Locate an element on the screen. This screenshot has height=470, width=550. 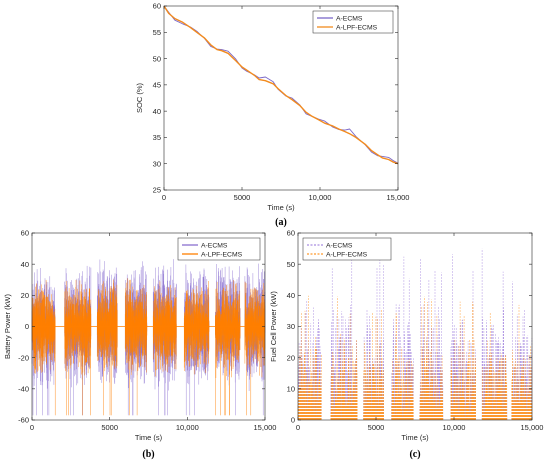
y-tick-label: 45 is located at coordinates (157, 85).